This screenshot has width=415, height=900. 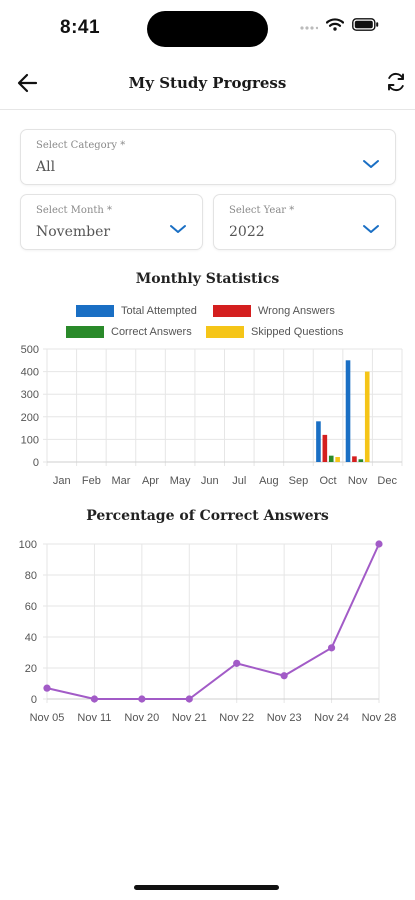 I want to click on x-tick-label: May, so click(x=180, y=481).